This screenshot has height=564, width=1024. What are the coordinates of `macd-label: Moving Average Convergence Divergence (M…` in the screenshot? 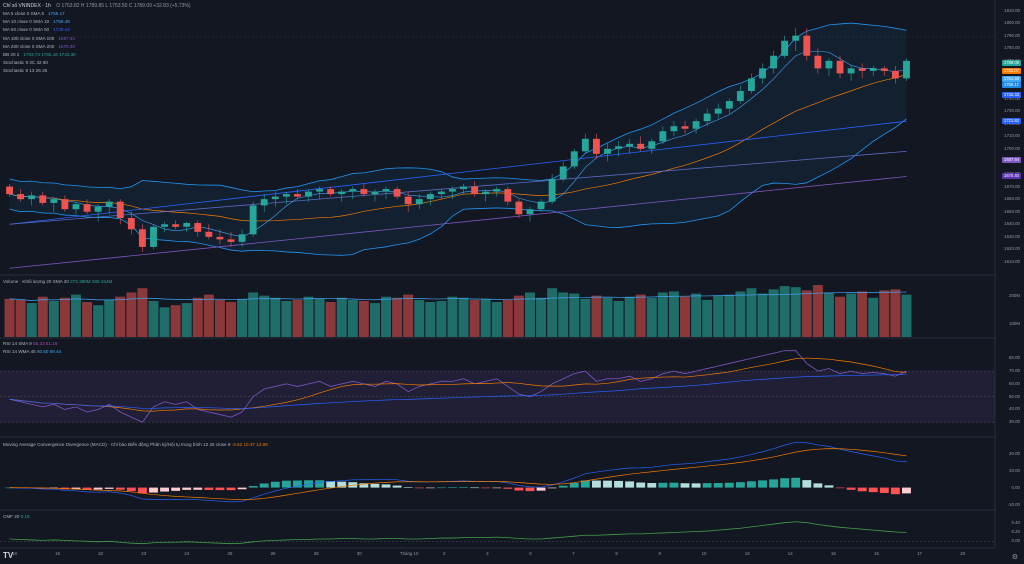 It's located at (117, 444).